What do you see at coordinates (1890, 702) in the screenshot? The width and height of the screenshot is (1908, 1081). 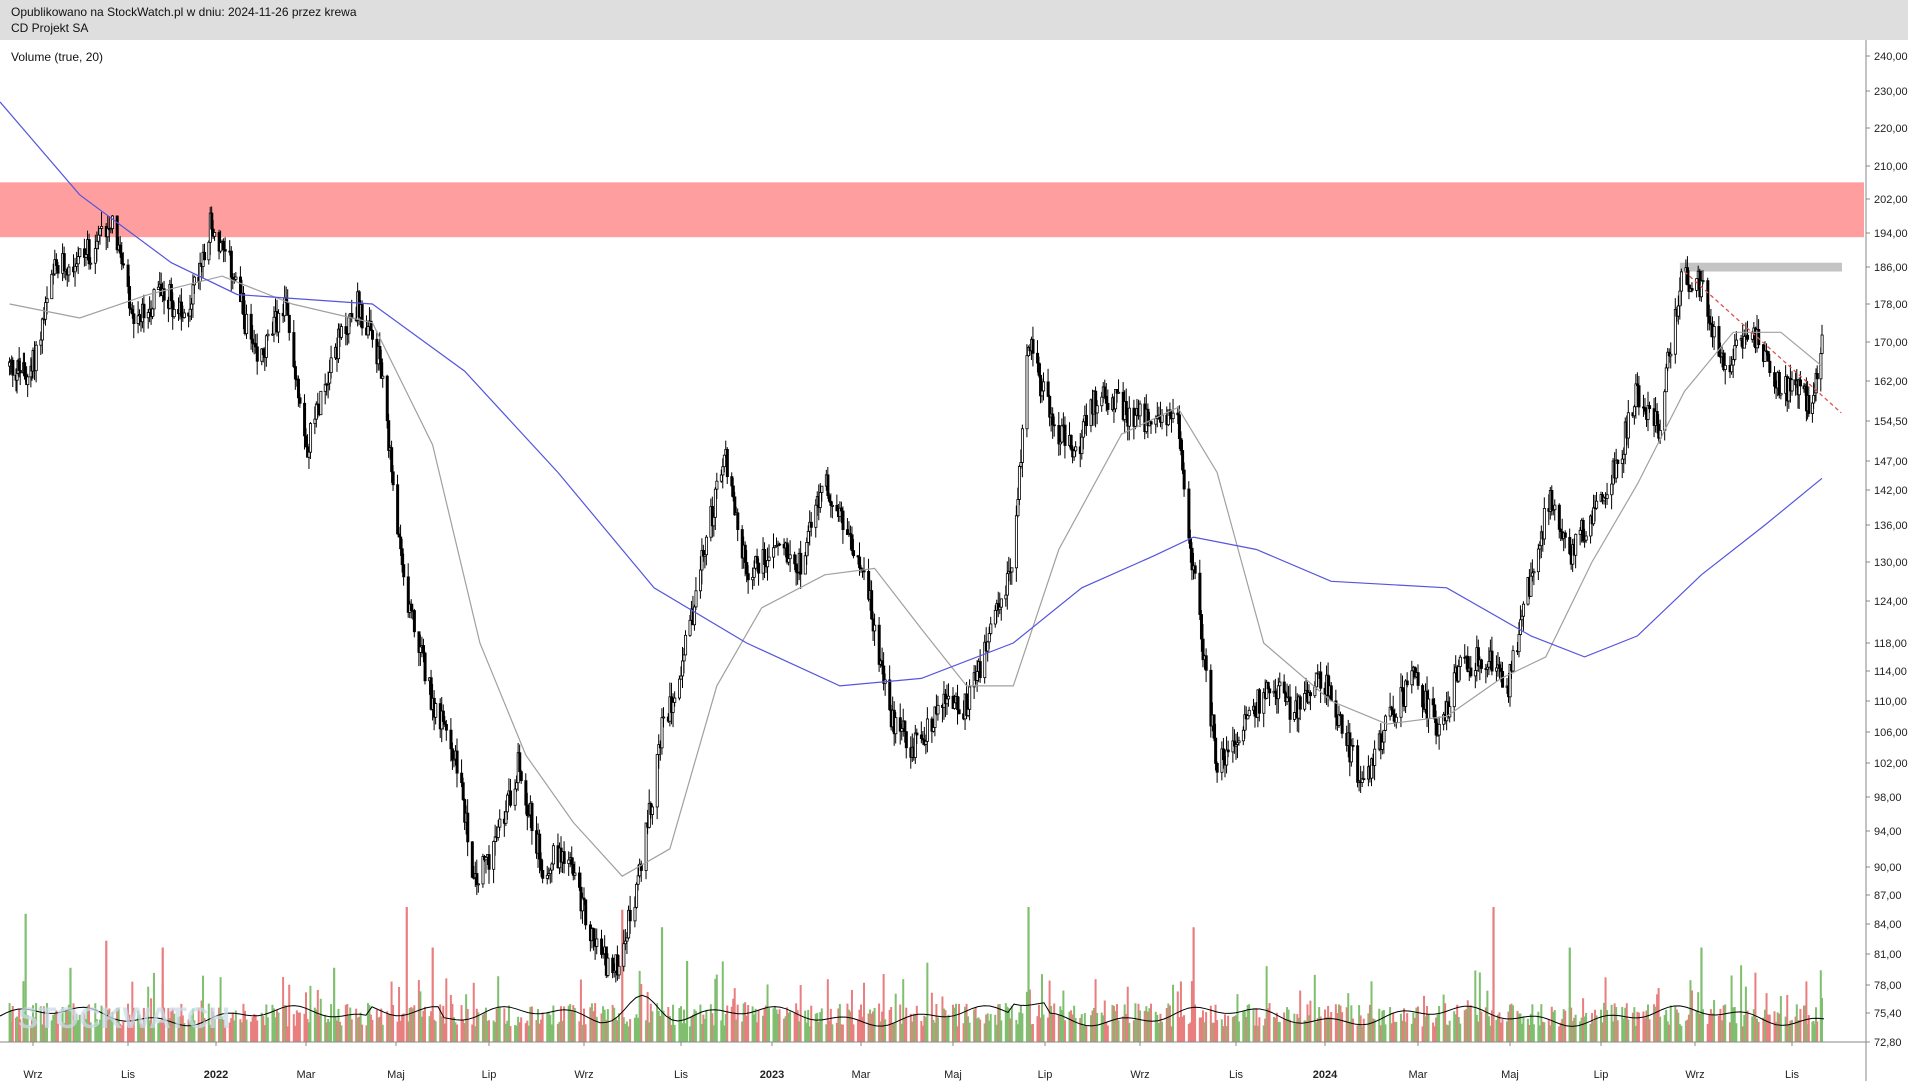 I see `y-tick-label: 110,00` at bounding box center [1890, 702].